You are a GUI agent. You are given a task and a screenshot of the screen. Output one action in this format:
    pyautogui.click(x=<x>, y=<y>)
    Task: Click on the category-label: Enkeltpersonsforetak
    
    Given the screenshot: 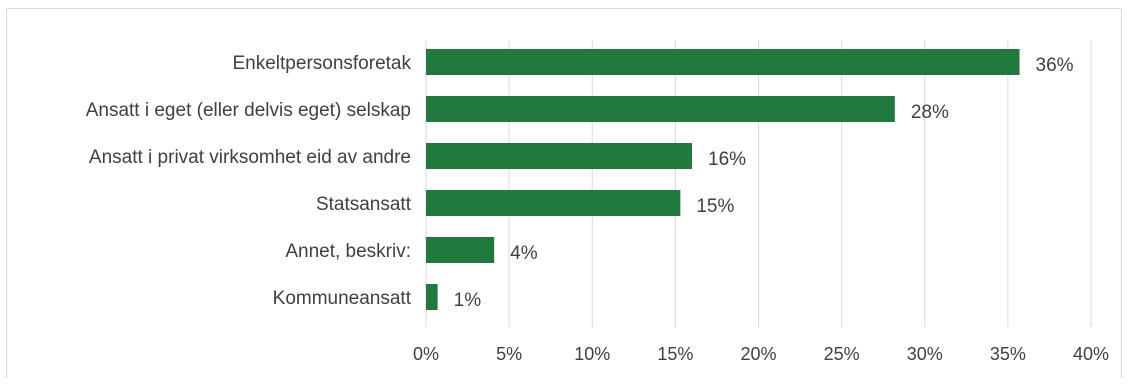 What is the action you would take?
    pyautogui.click(x=322, y=63)
    